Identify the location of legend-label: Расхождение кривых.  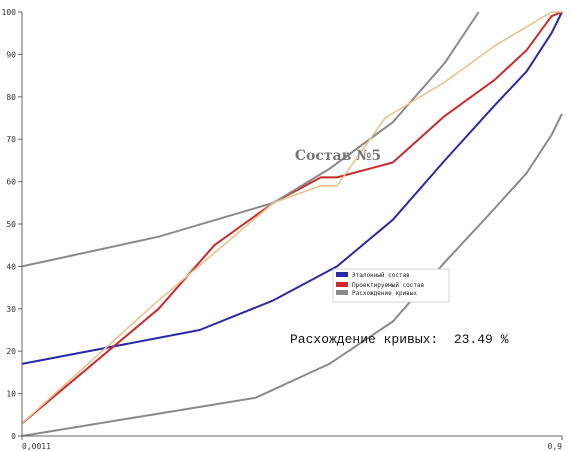
(384, 293).